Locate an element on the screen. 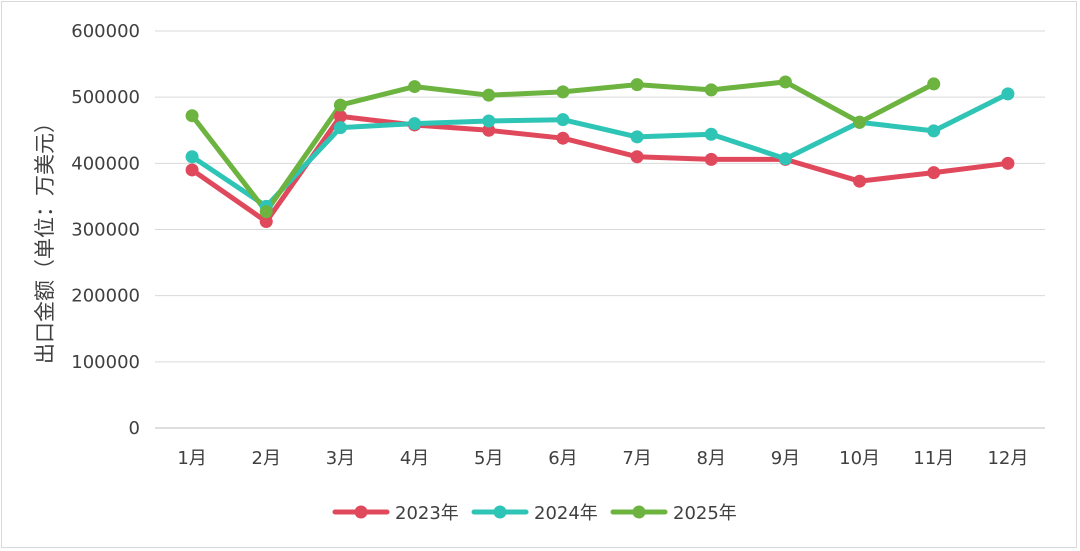 This screenshot has width=1080, height=551. x-tick-label: 10月 is located at coordinates (859, 458).